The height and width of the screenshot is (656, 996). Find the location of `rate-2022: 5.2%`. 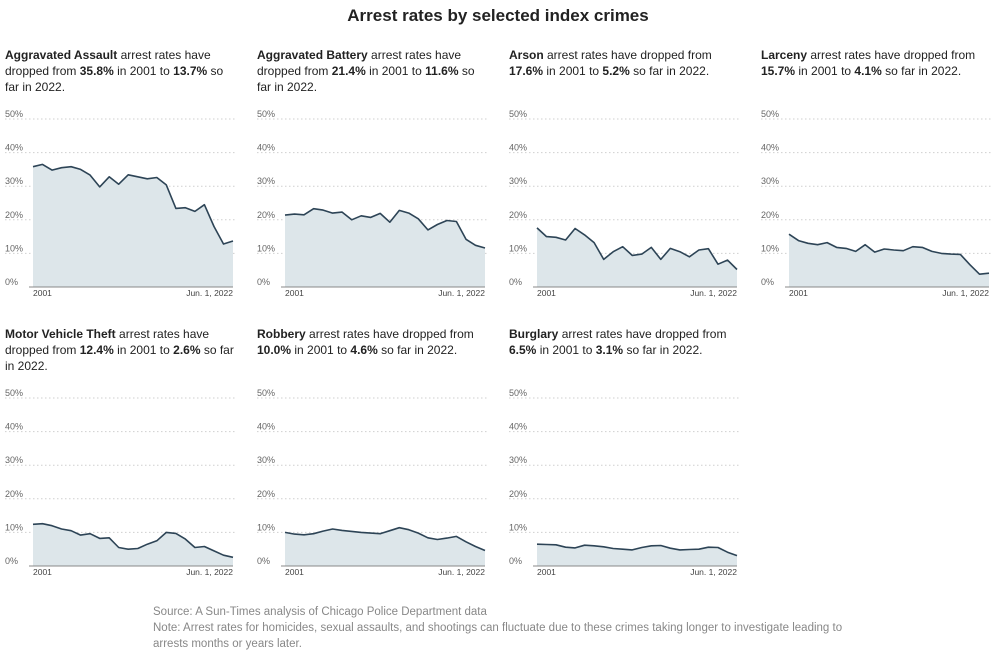

rate-2022: 5.2% is located at coordinates (616, 71).